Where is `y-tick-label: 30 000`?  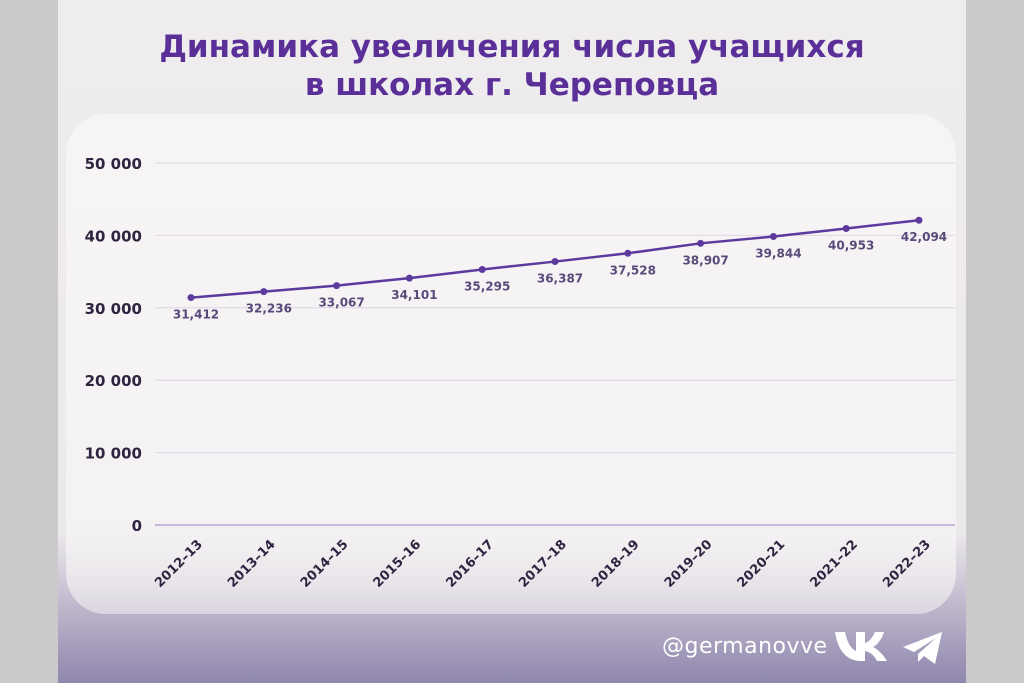 y-tick-label: 30 000 is located at coordinates (113, 309).